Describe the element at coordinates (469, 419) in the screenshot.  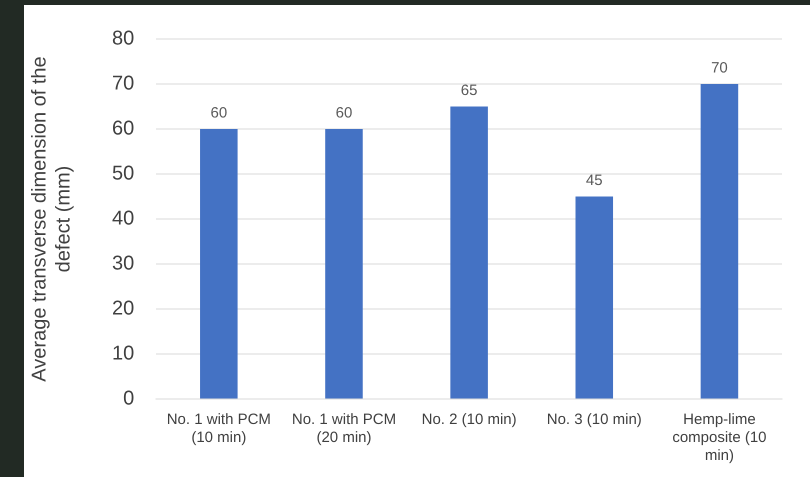
I see `x-tick-label: No. 2 (10 min)` at that location.